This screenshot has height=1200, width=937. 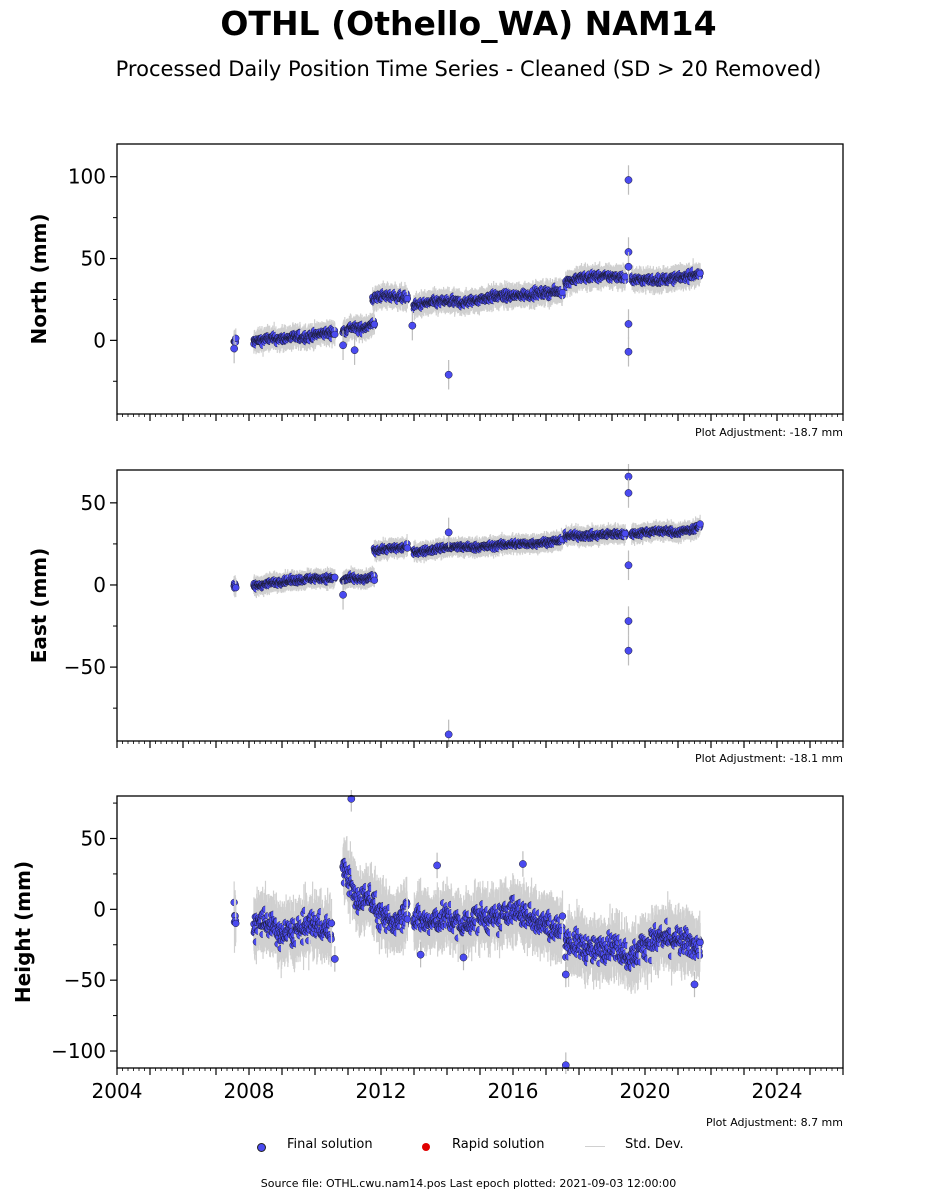 I want to click on plot-adjustment-note: Plot Adjustment: -18.7 mm, so click(x=769, y=432).